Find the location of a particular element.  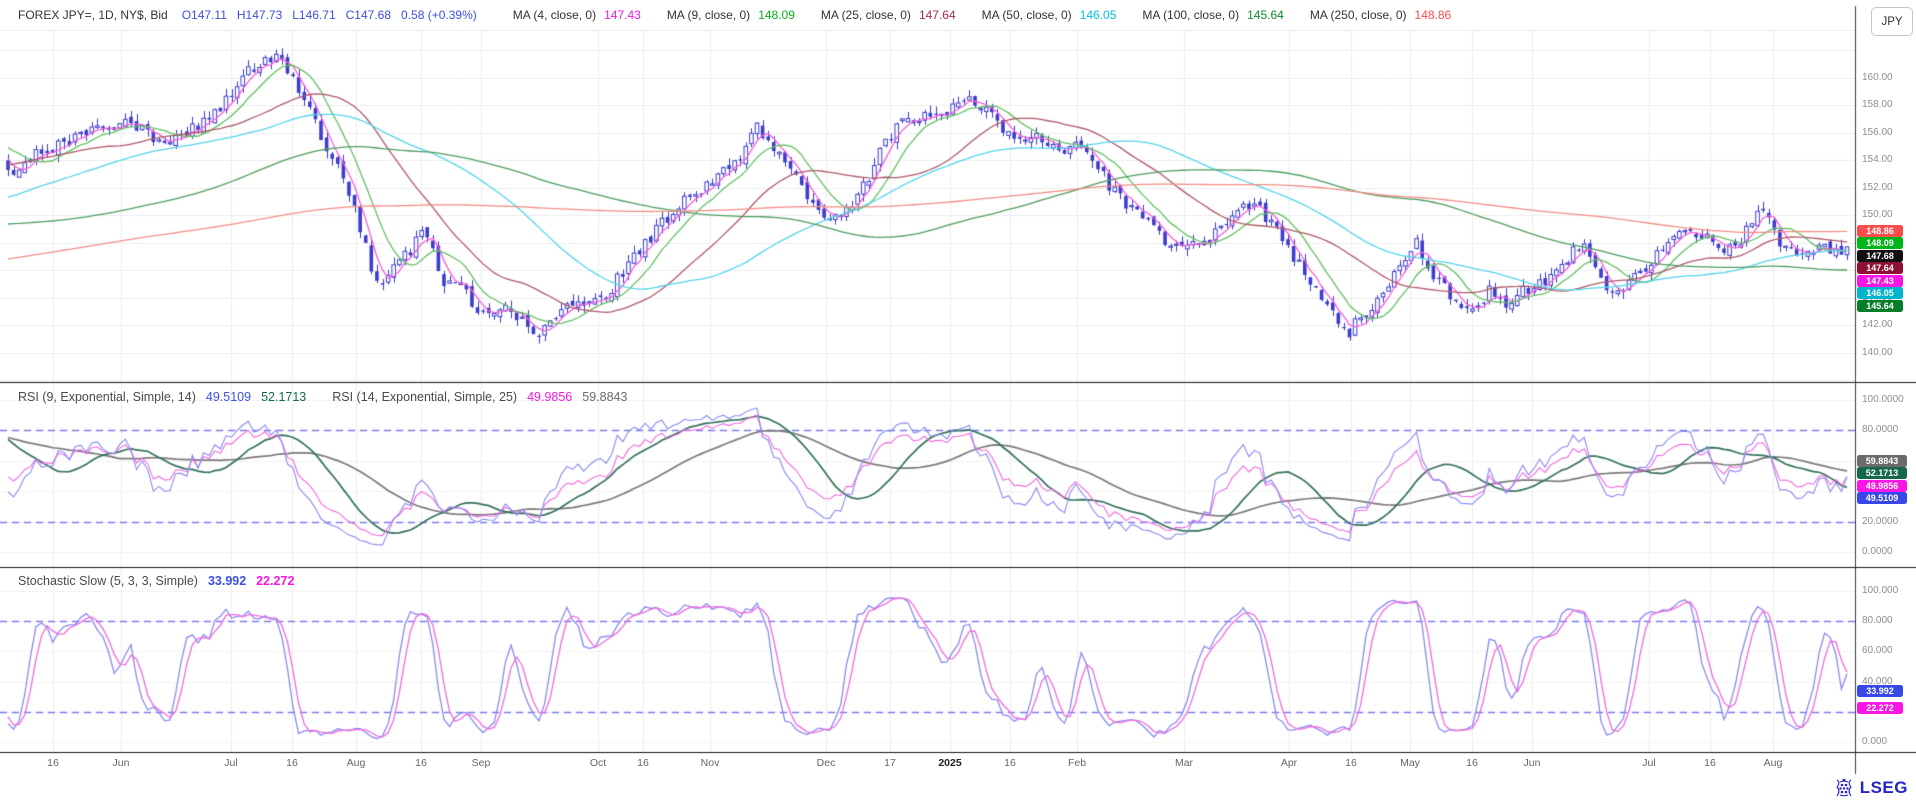

rsi-legend-item: 49.5109 is located at coordinates (228, 397).